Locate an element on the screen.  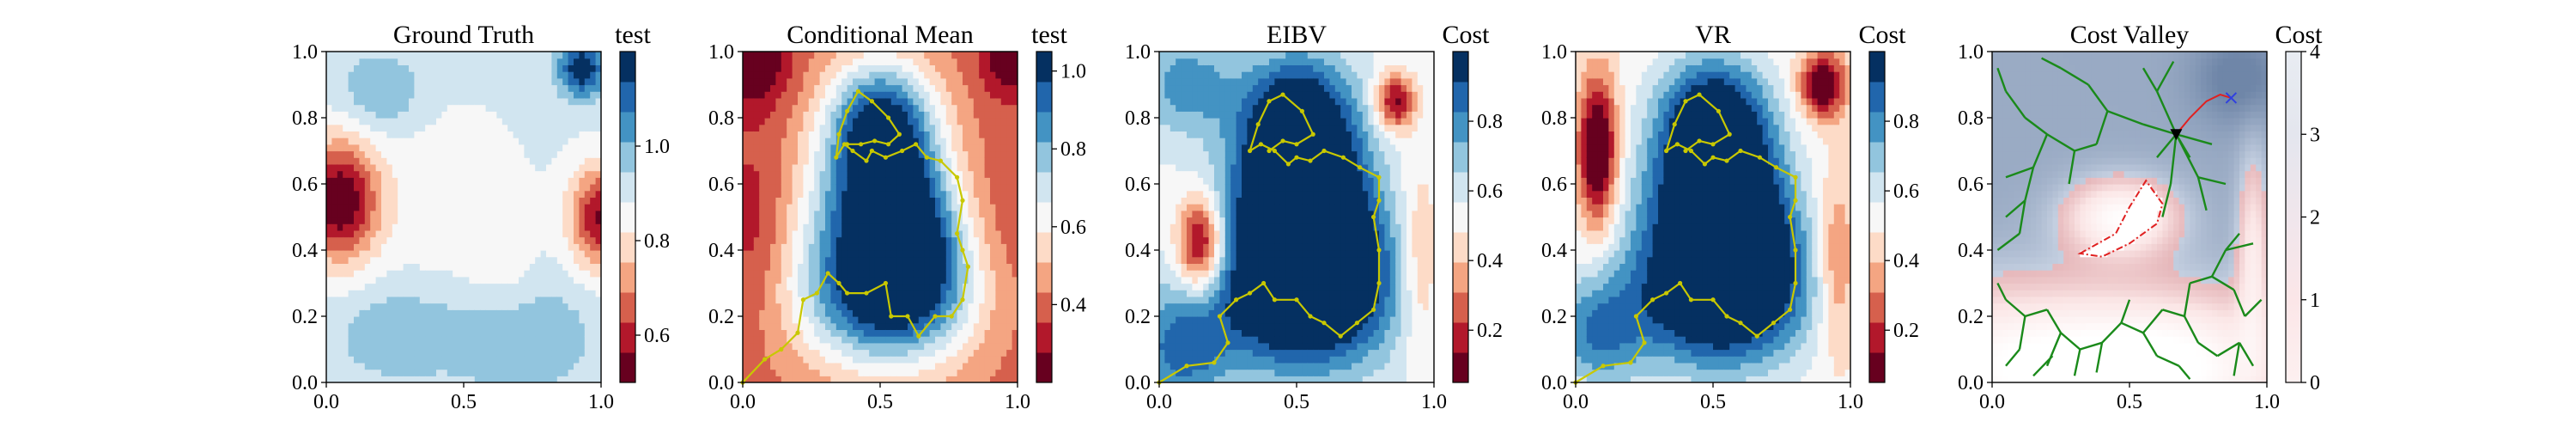
colorbar-tick-label: 0.2 is located at coordinates (1906, 331).